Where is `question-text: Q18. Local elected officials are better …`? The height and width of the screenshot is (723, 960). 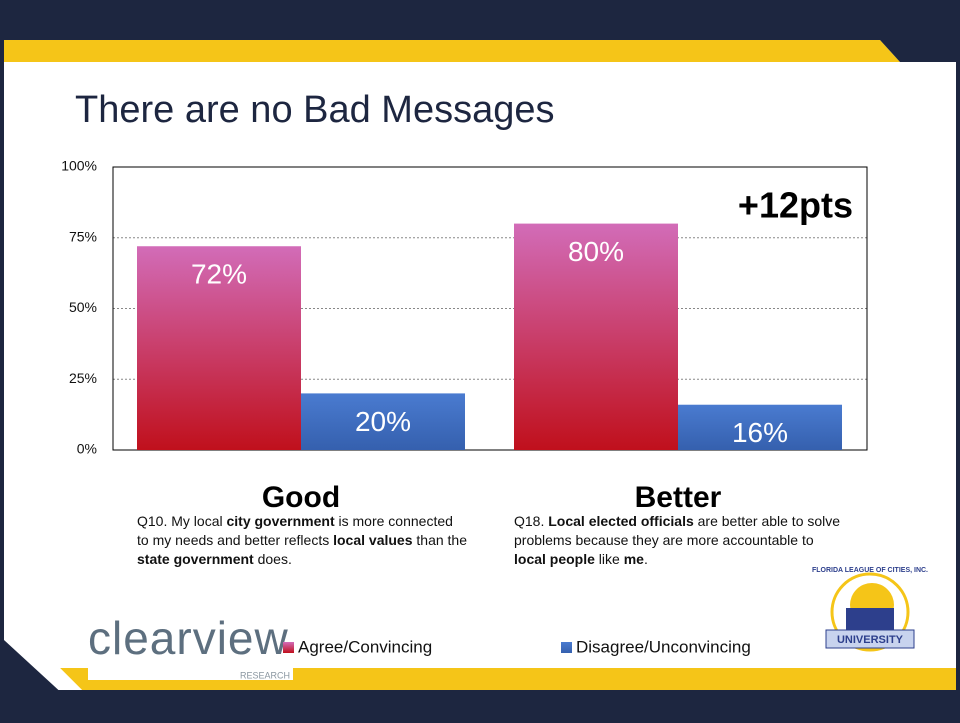 question-text: Q18. Local elected officials are better … is located at coordinates (679, 540).